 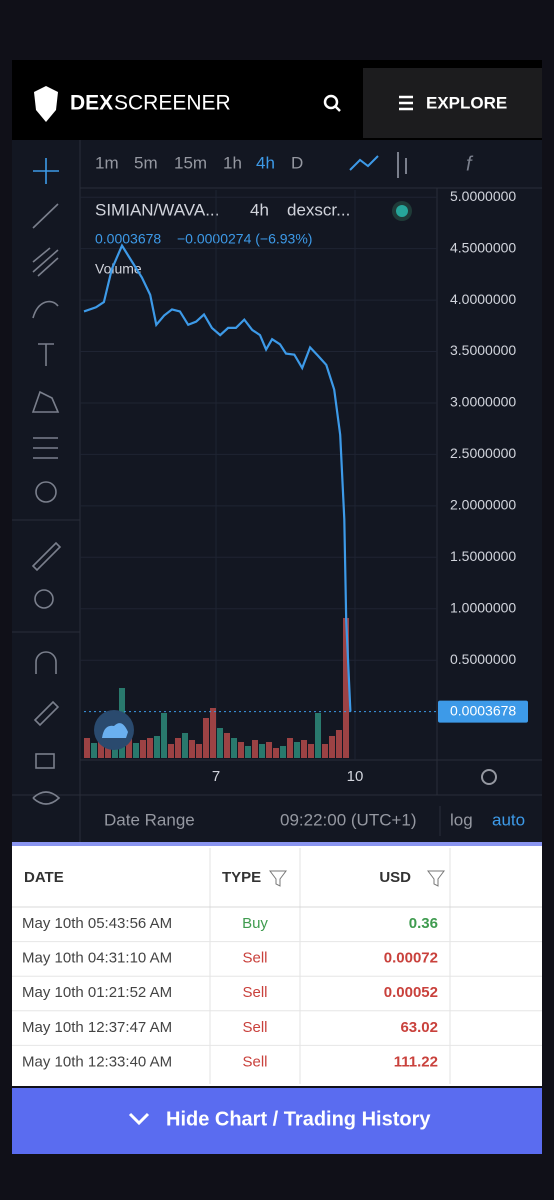 I want to click on legend-price: 0.0003678, so click(x=128, y=239).